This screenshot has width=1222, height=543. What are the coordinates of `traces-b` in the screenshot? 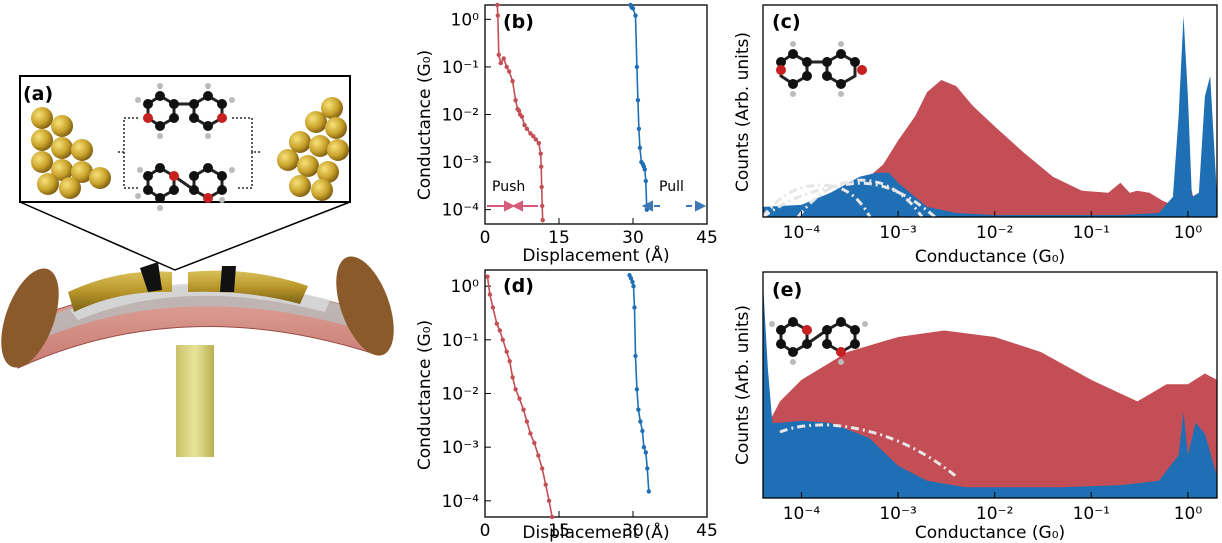 It's located at (572, 112).